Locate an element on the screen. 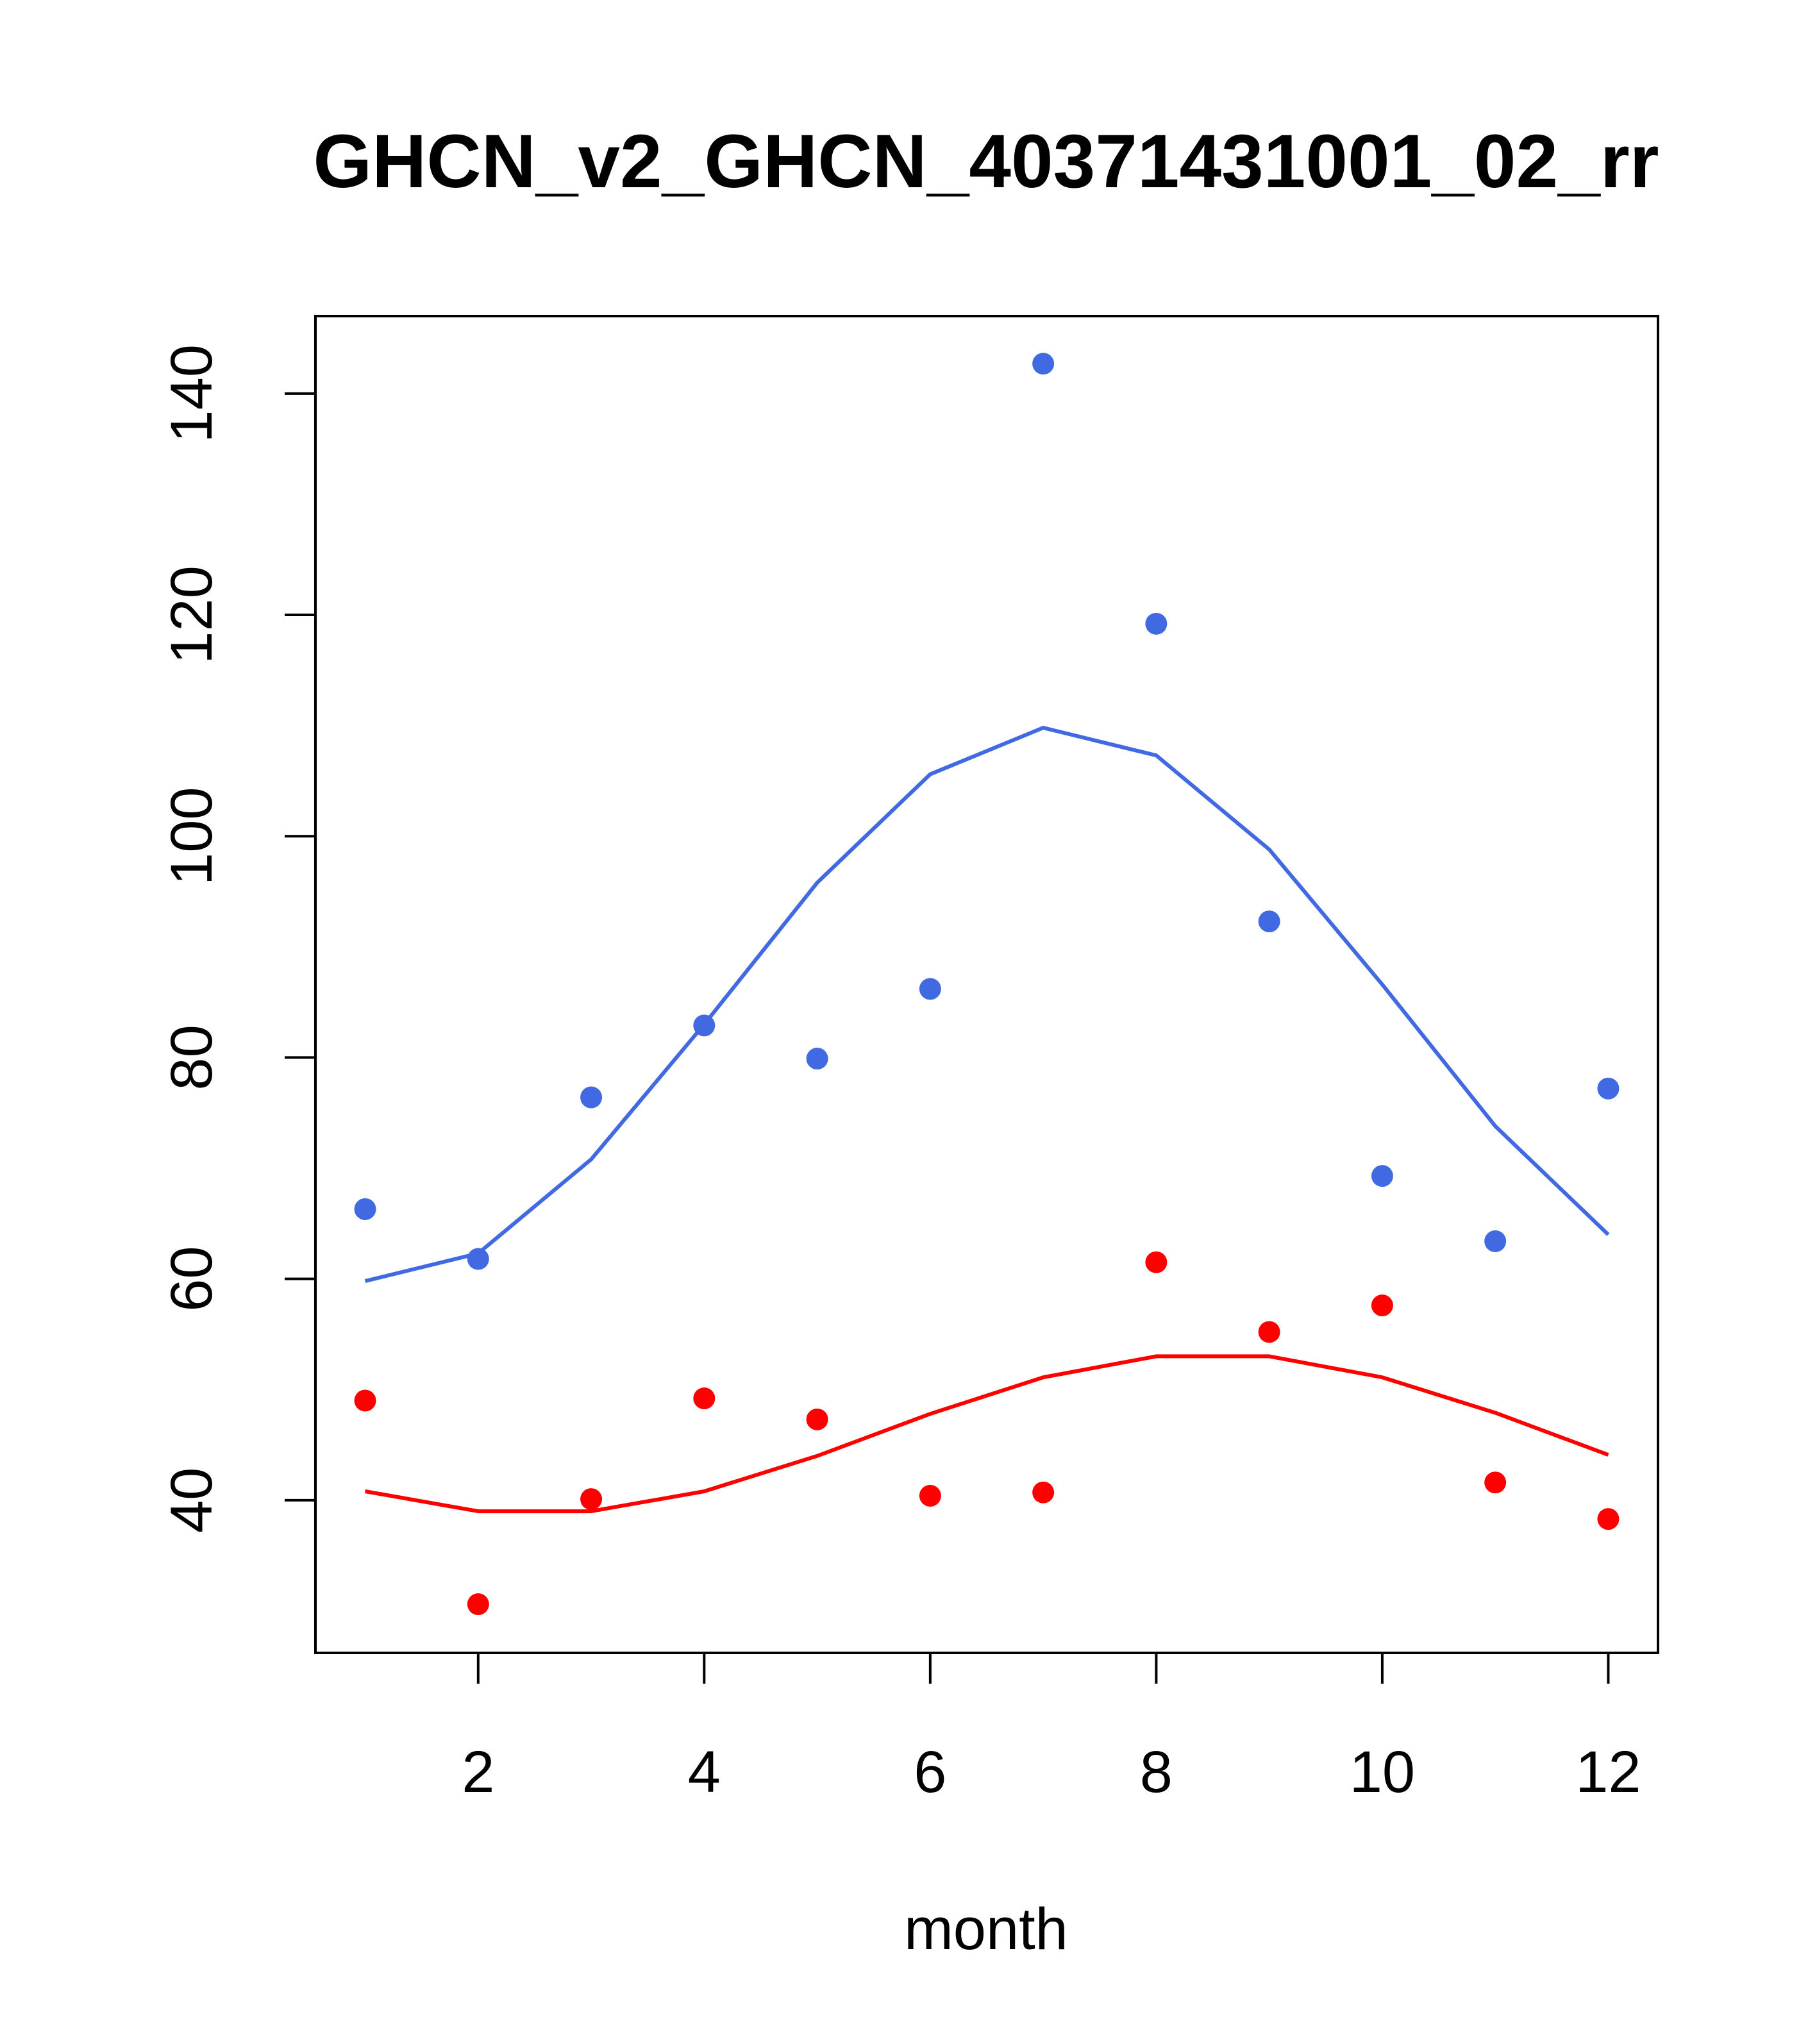 This screenshot has height=2044, width=1817. x-tick-label: 10 is located at coordinates (1382, 1772).